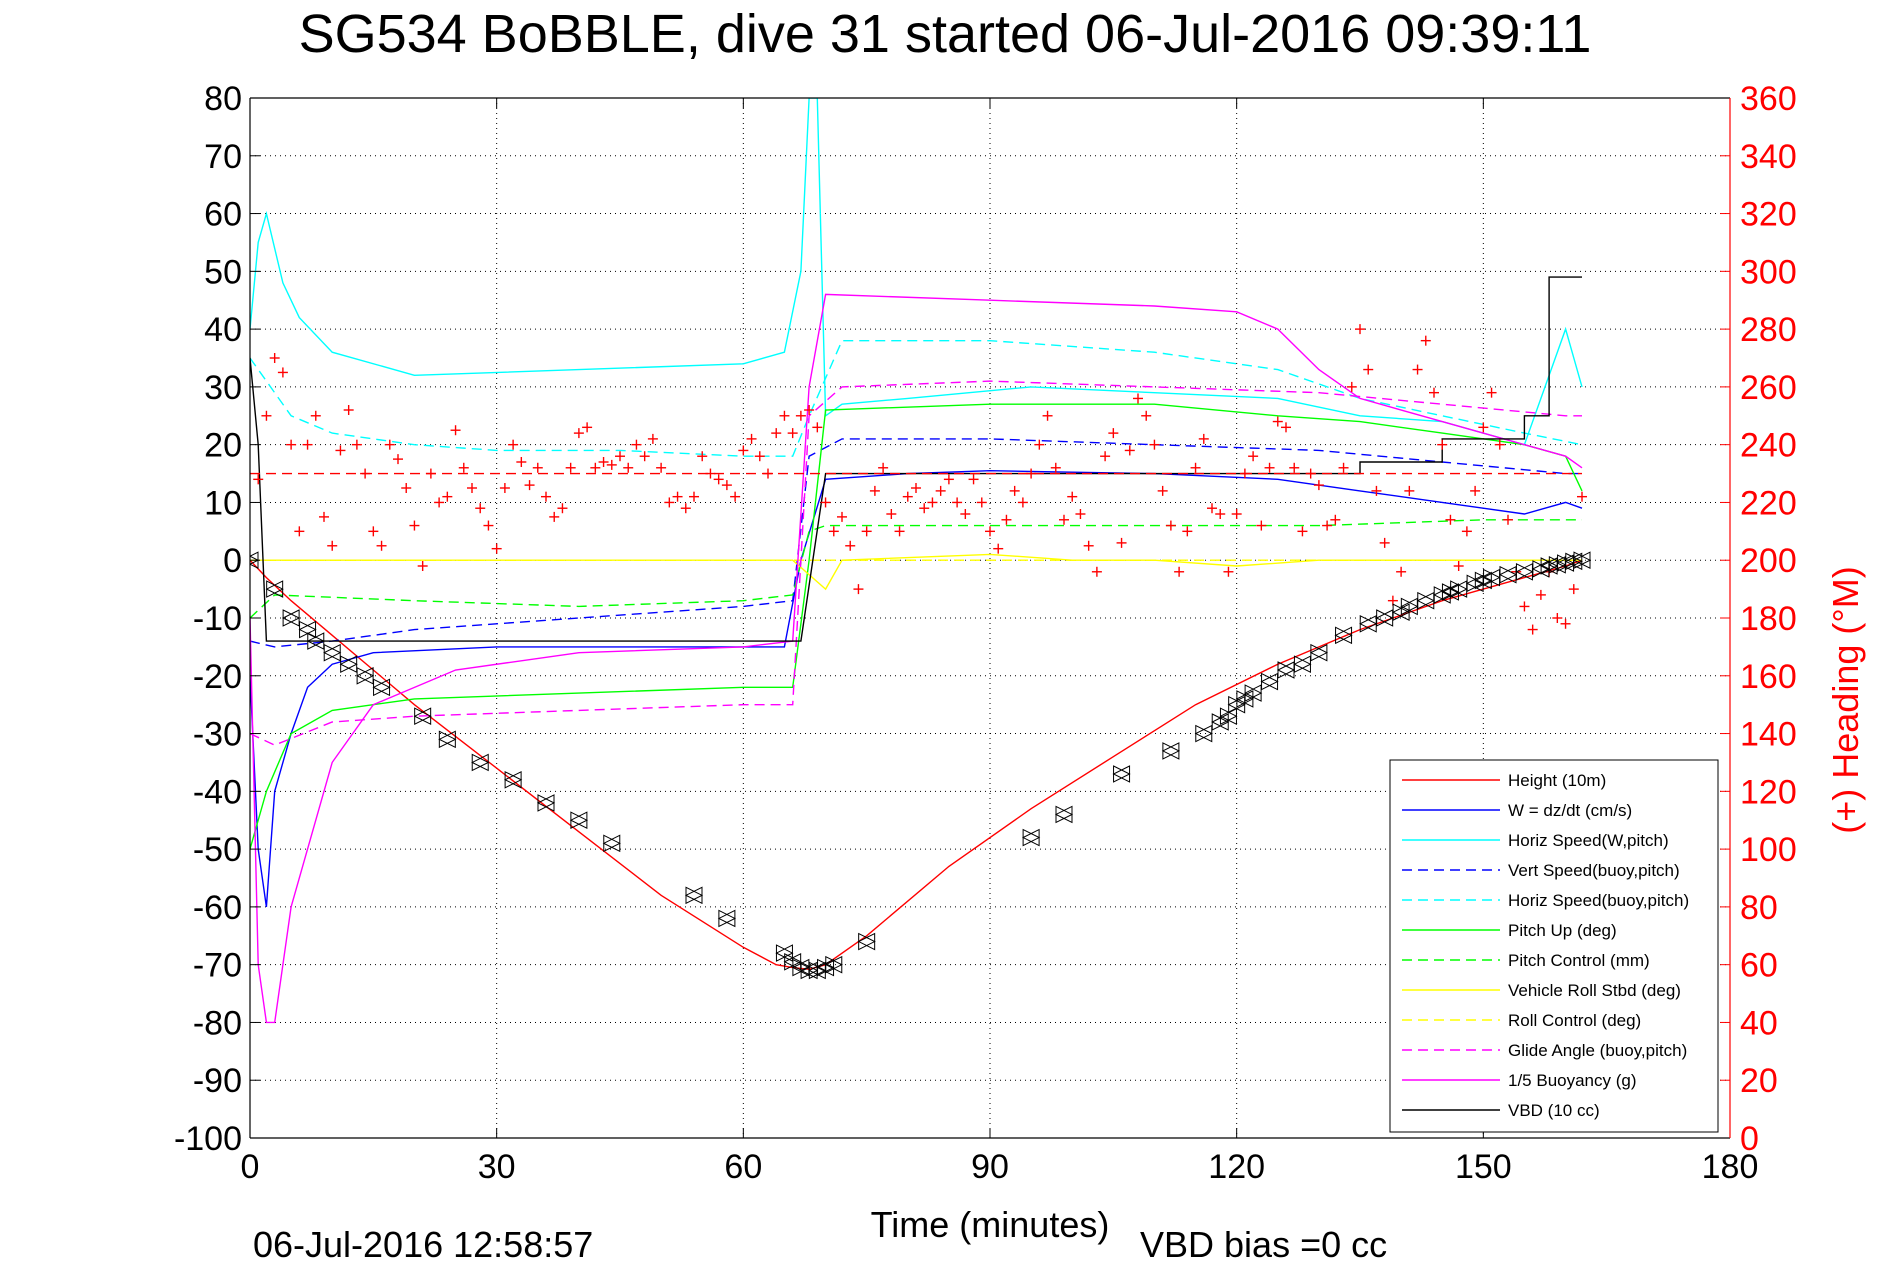  I want to click on footer-timestamp: 06-Jul-2016 12:58:57, so click(423, 1243).